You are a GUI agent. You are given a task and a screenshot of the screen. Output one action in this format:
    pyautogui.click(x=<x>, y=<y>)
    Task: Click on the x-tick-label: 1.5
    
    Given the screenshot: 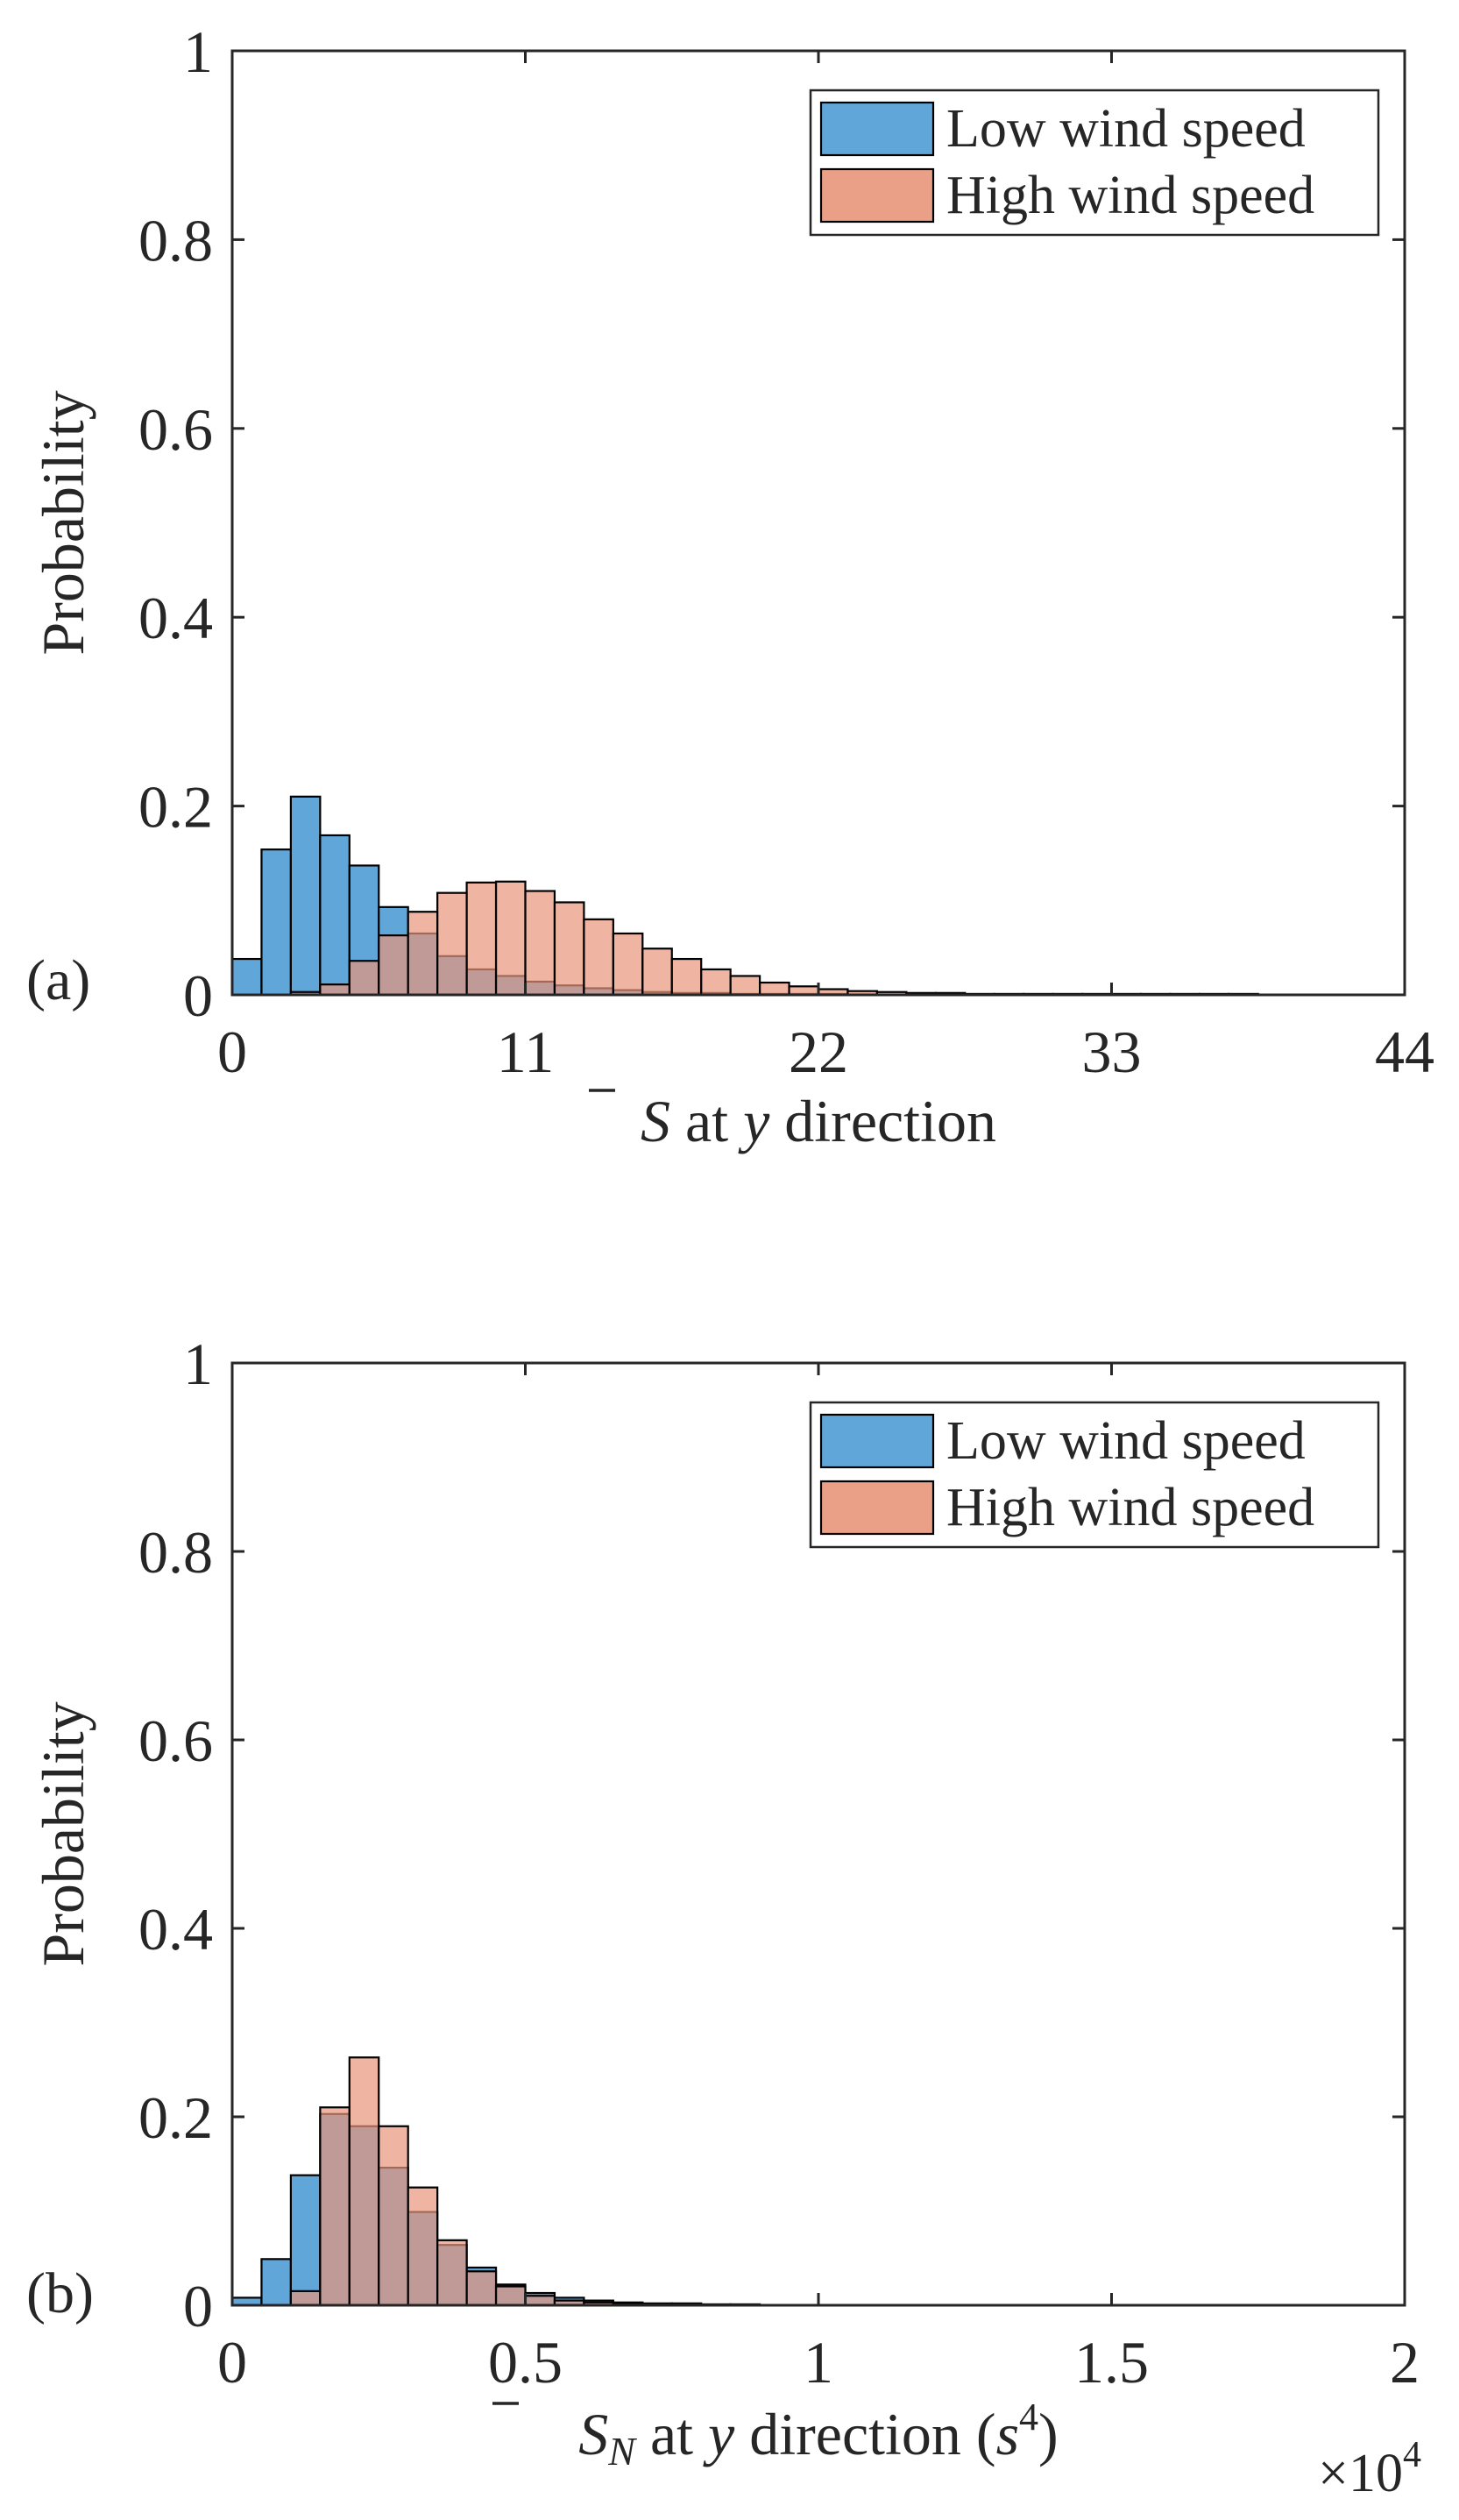 What is the action you would take?
    pyautogui.click(x=1111, y=2362)
    